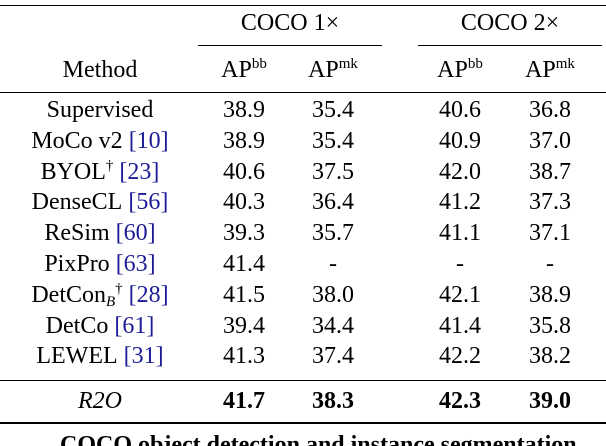  Describe the element at coordinates (244, 202) in the screenshot. I see `cell: 40.3` at that location.